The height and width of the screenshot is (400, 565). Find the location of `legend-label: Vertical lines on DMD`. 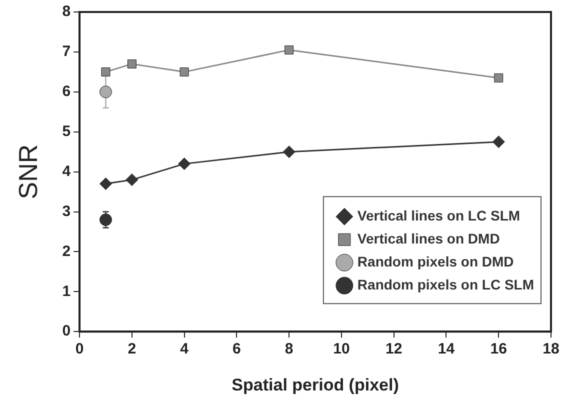

legend-label: Vertical lines on DMD is located at coordinates (428, 238).